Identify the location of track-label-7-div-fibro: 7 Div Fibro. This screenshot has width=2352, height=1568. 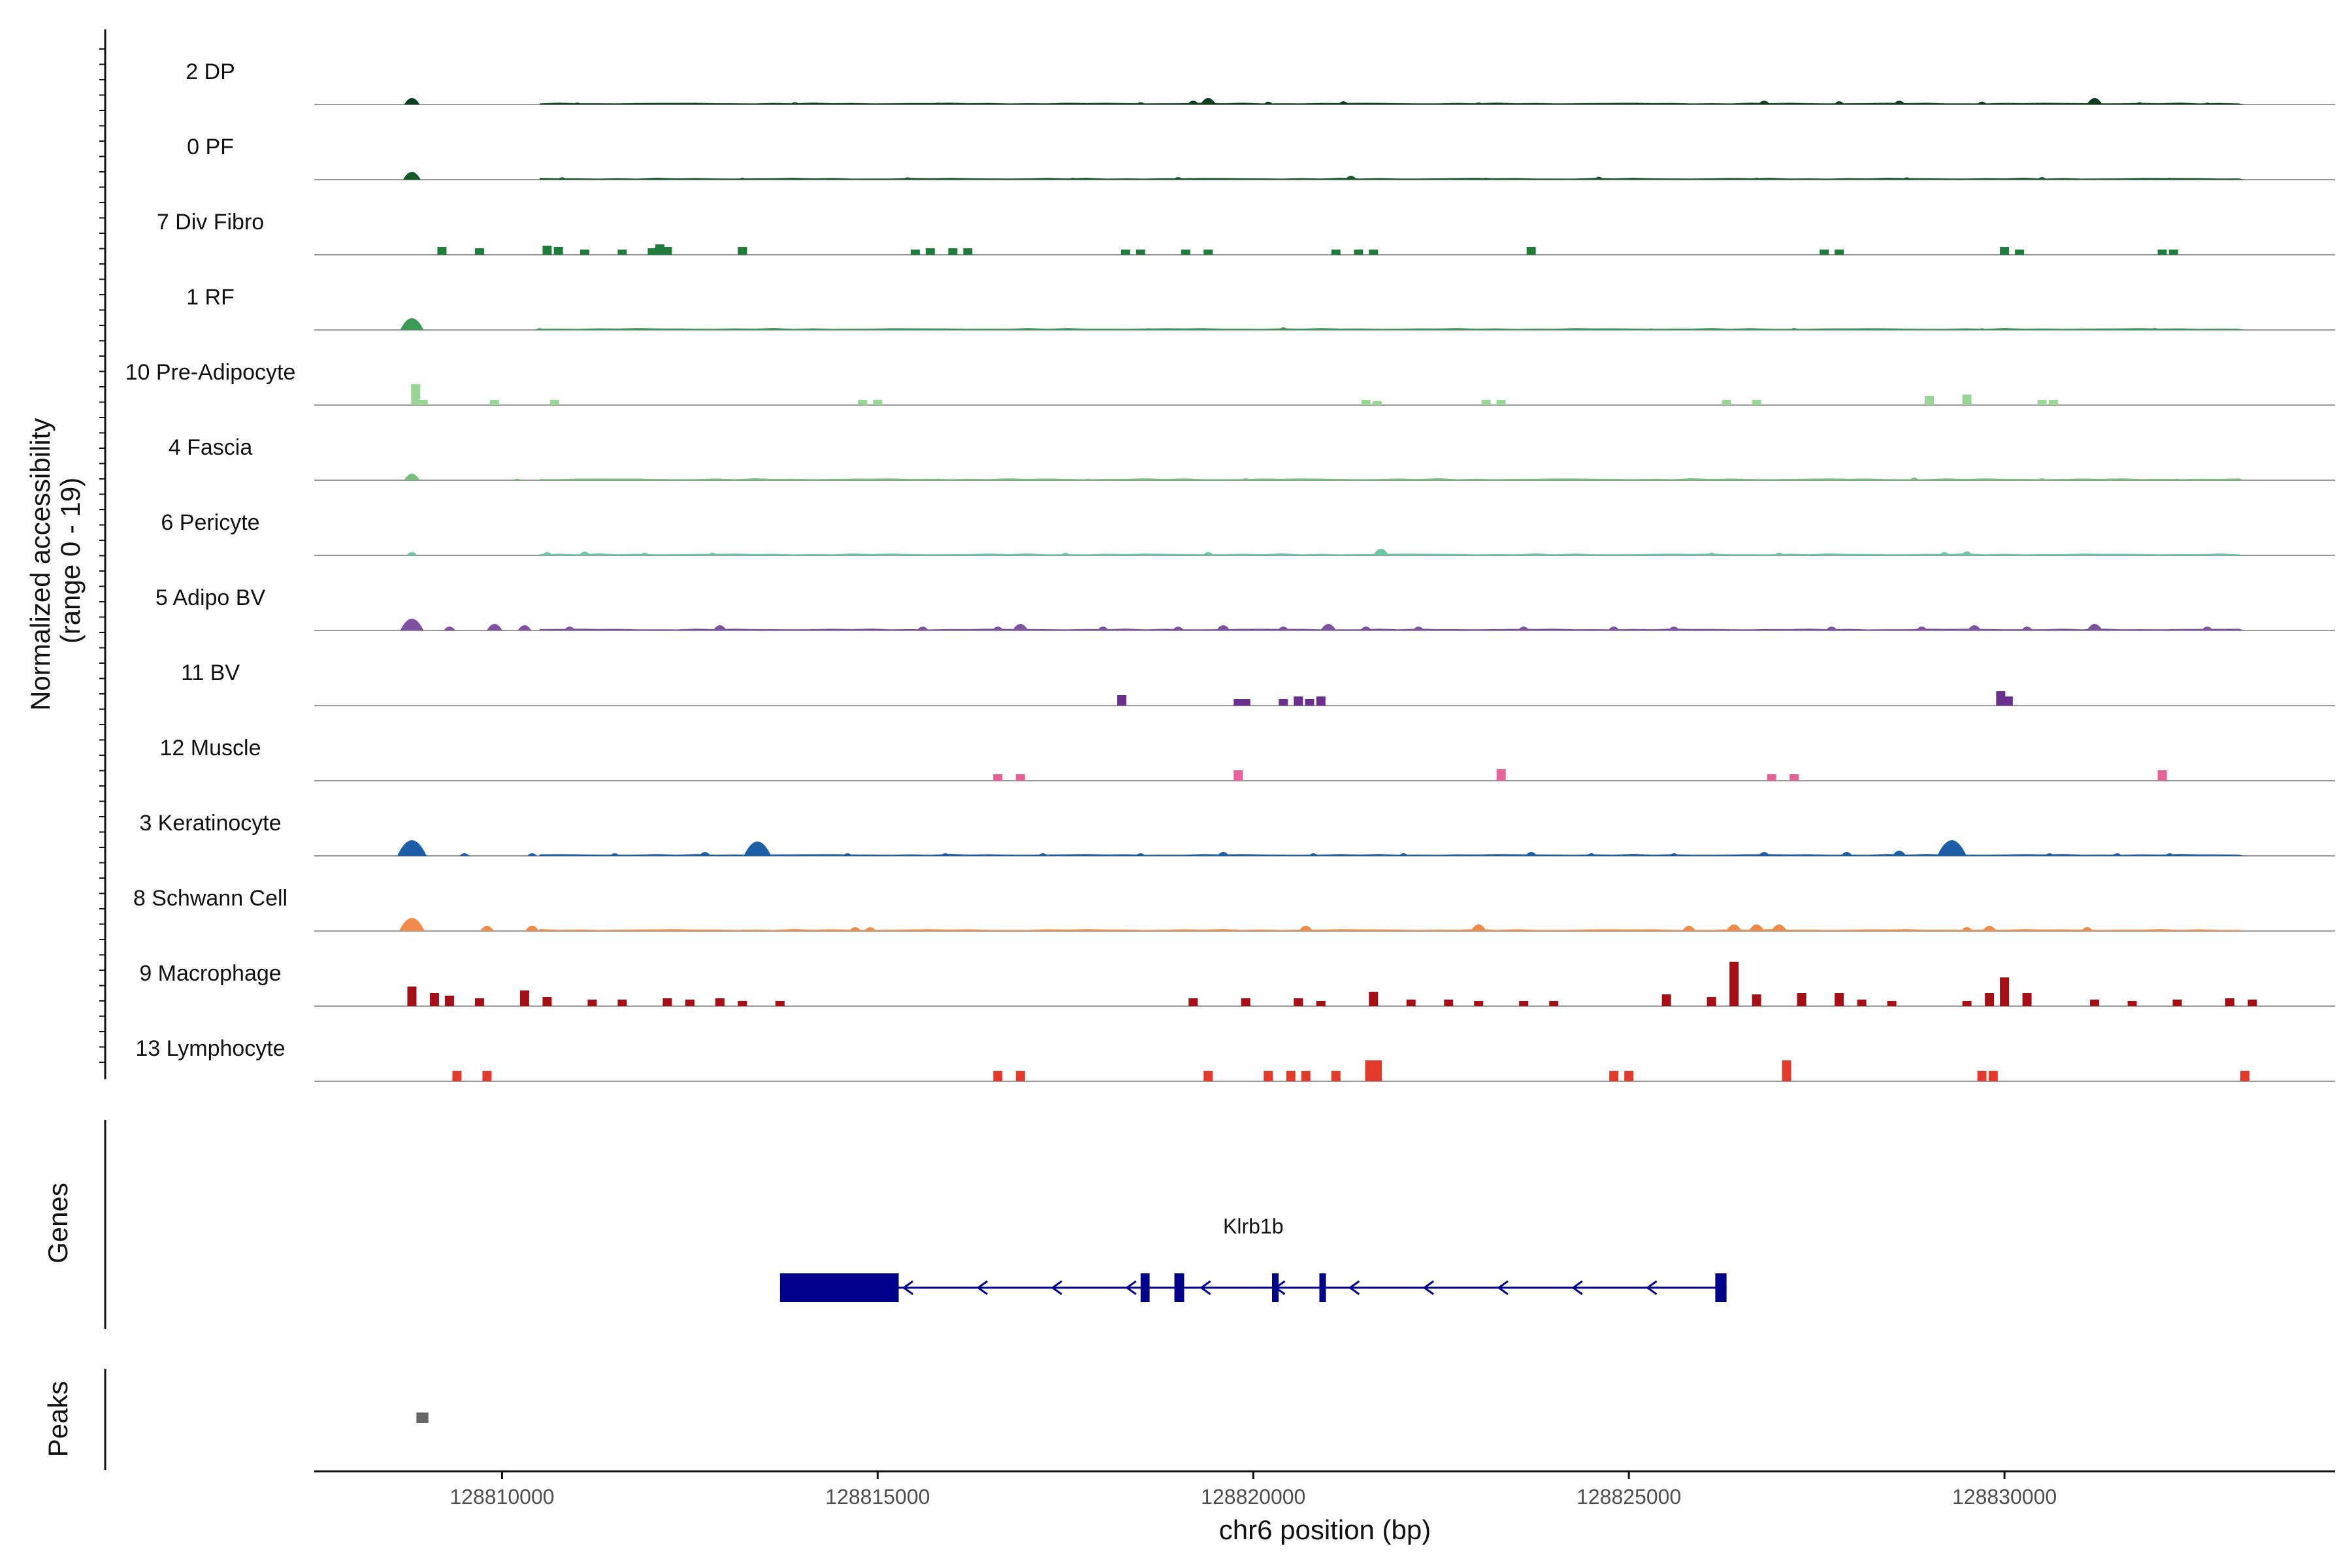
(210, 222).